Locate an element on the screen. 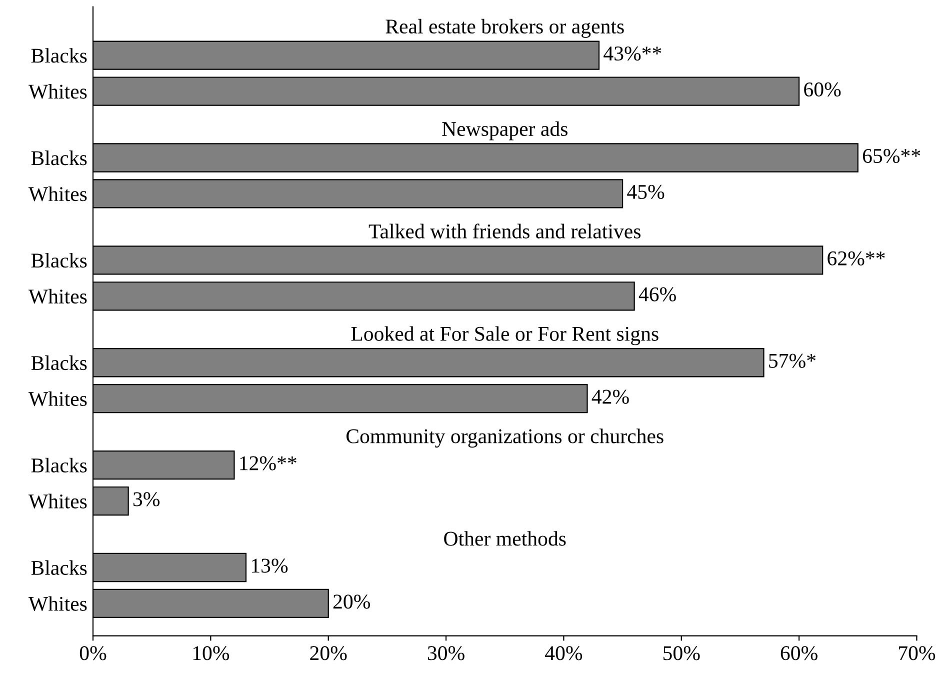  x-tick-label: 20% is located at coordinates (328, 653).